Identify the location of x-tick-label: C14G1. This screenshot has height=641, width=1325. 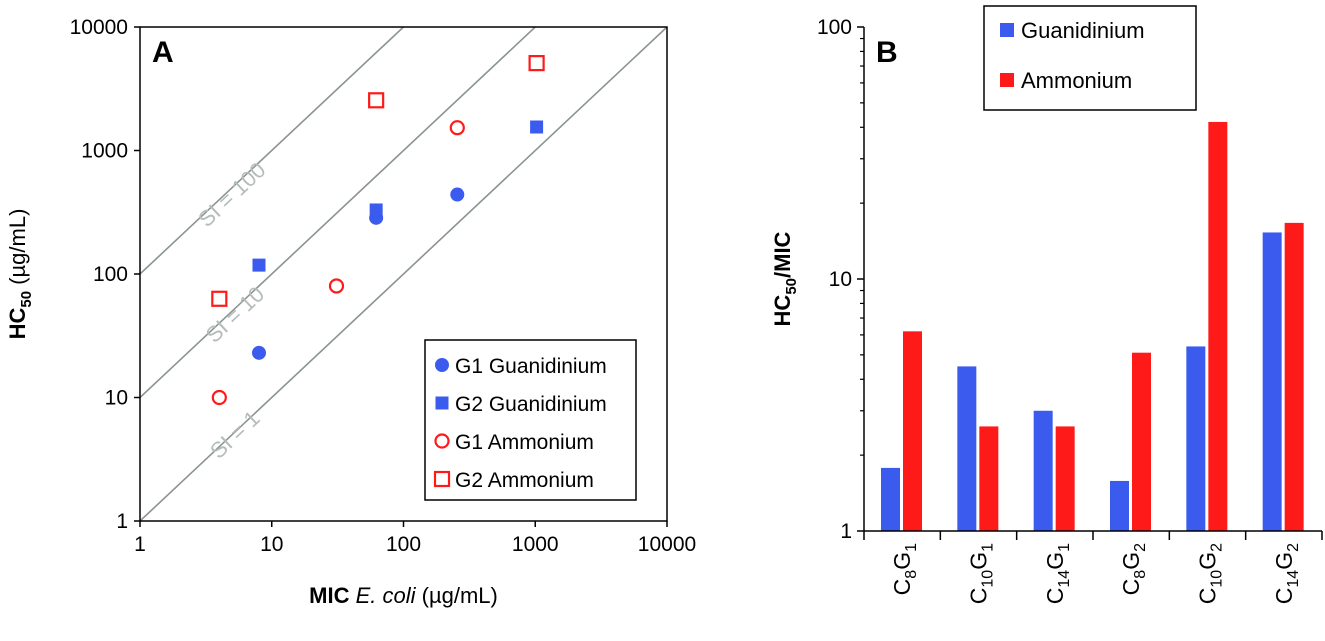
(1057, 573).